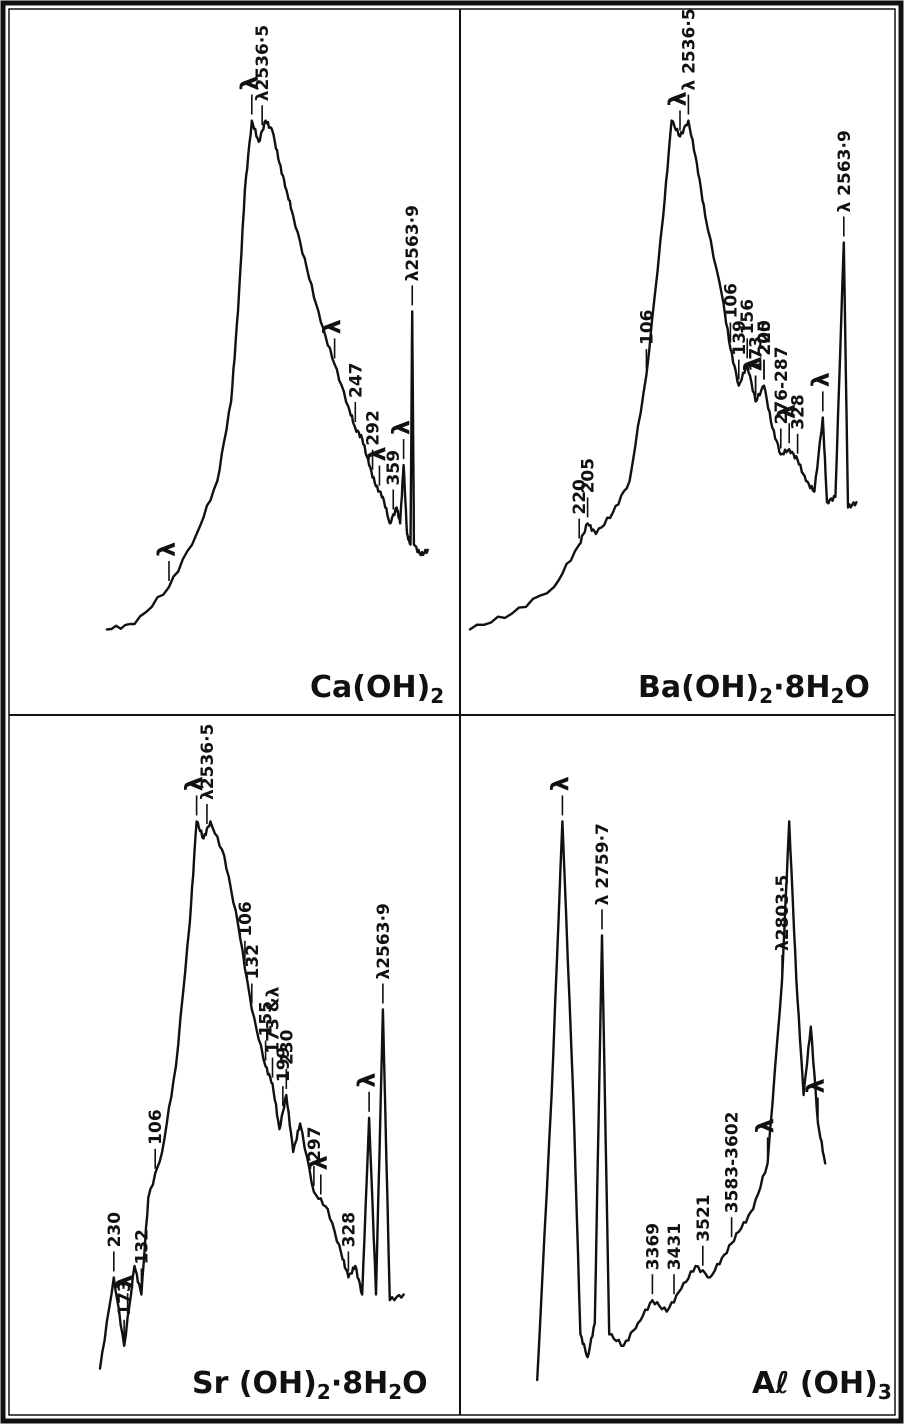 Image resolution: width=904 pixels, height=1426 pixels. I want to click on title-ba-oh2-8h2o: Ba(OH)2·8H2O, so click(754, 689).